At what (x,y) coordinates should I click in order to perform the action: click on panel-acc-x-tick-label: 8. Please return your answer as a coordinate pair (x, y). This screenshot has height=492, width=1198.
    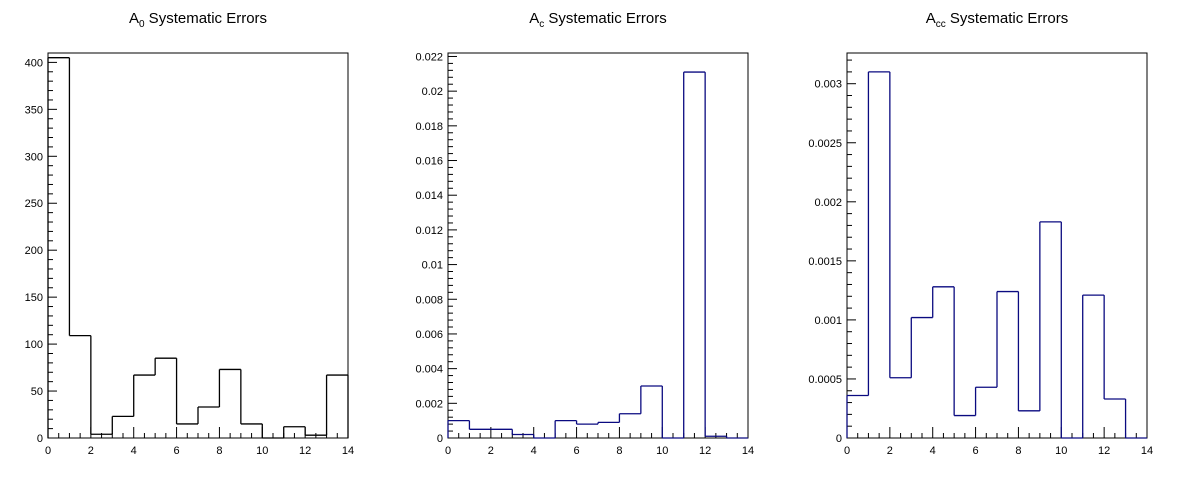
    Looking at the image, I should click on (1018, 451).